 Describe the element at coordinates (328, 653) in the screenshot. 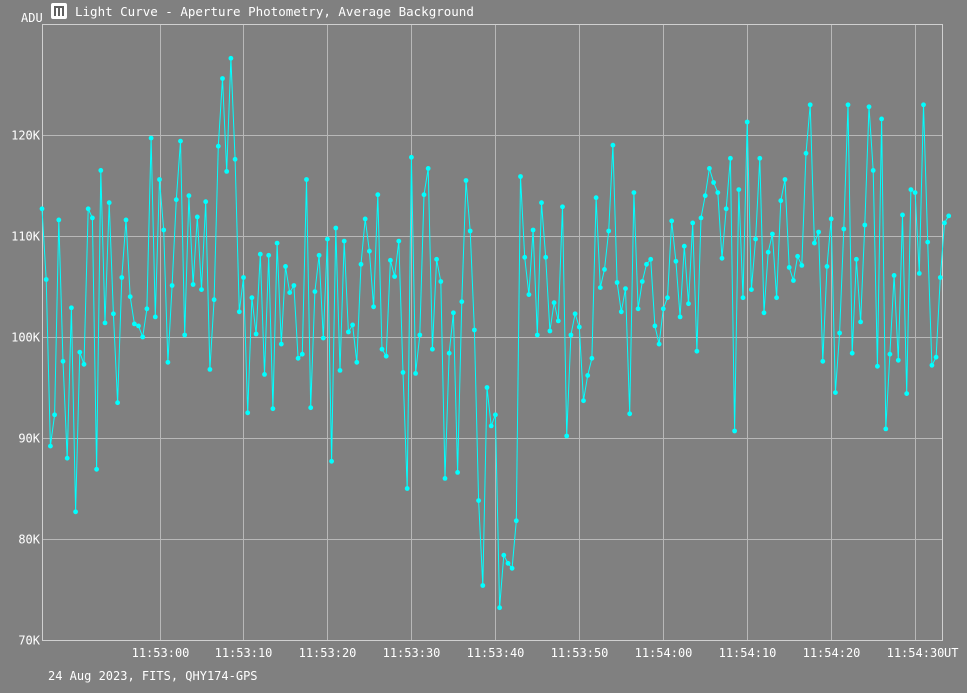

I see `x-tick-label: 11:53:20` at that location.